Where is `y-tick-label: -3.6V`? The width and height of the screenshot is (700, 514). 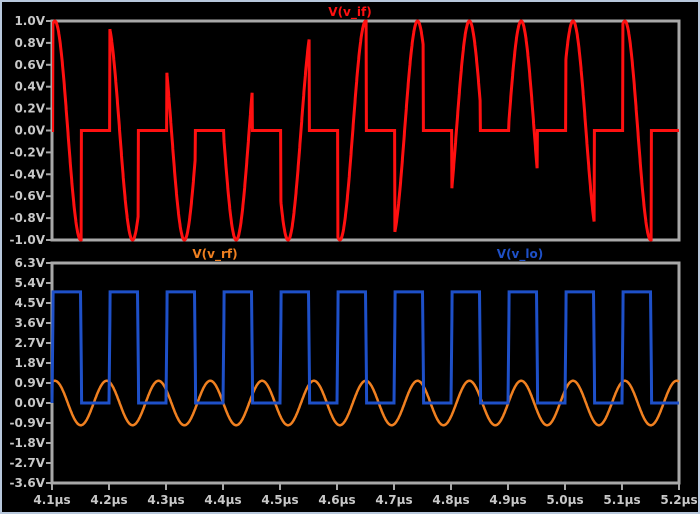 y-tick-label: -3.6V is located at coordinates (27, 483).